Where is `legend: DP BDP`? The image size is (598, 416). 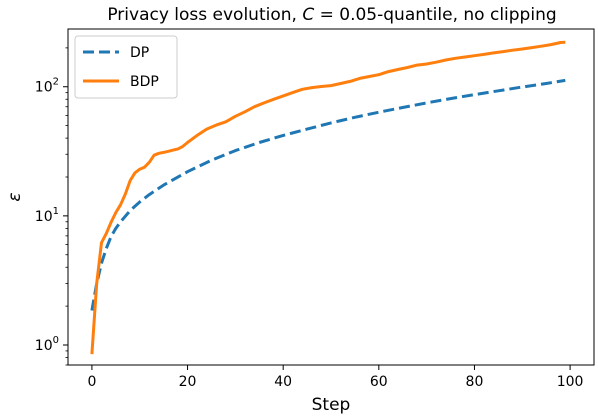
legend: DP BDP is located at coordinates (126, 67).